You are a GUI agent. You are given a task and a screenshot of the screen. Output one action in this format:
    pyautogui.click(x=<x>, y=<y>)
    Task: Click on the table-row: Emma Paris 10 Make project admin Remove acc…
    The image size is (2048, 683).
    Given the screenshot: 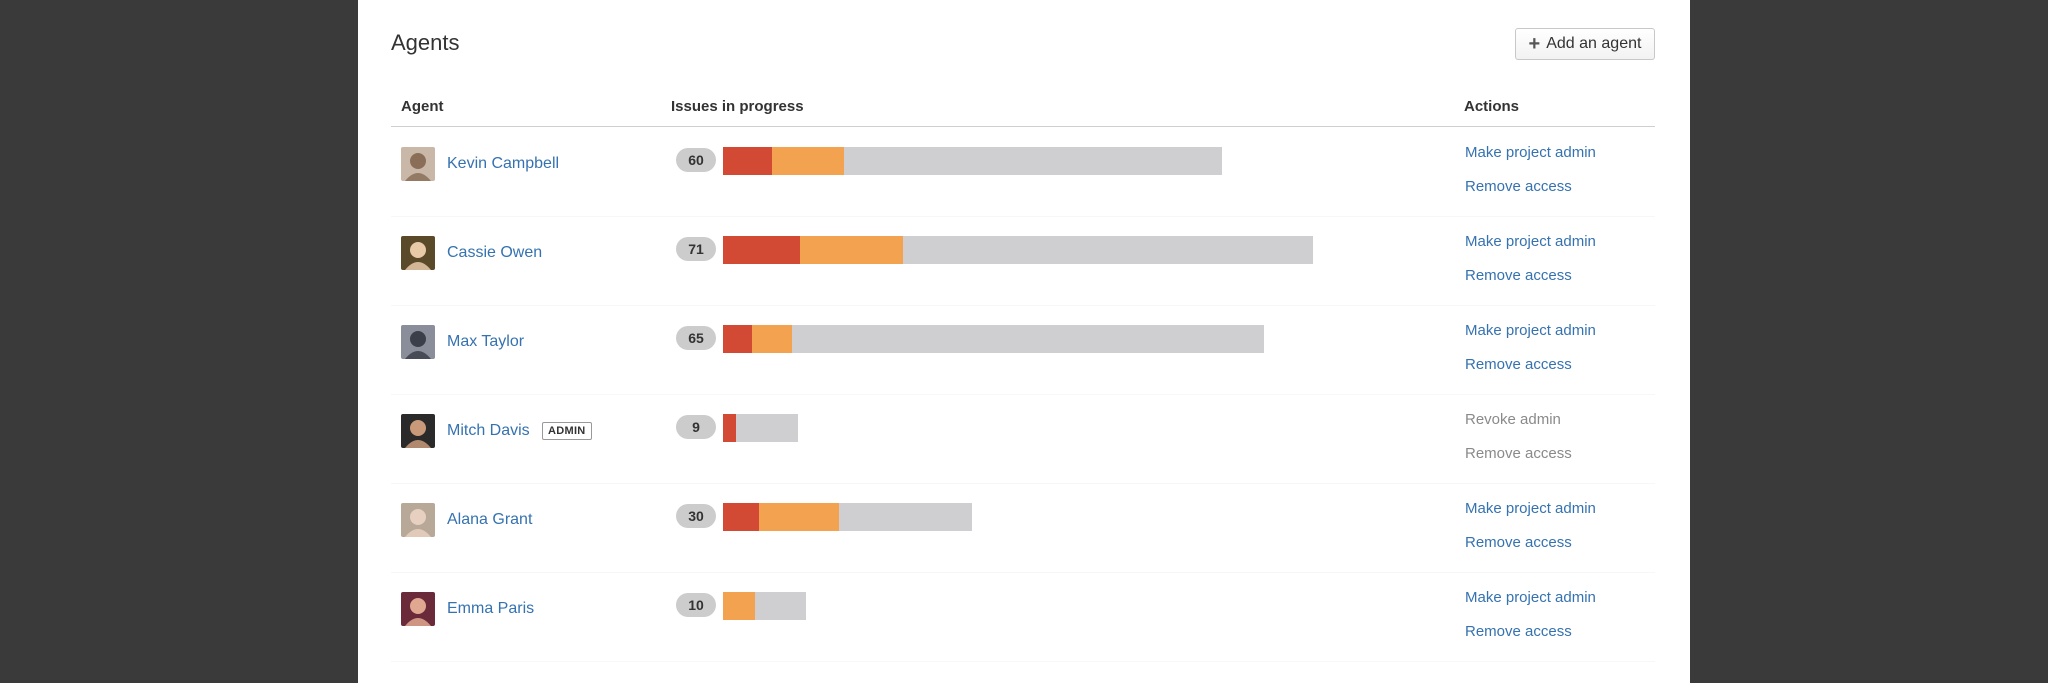 What is the action you would take?
    pyautogui.click(x=1023, y=617)
    